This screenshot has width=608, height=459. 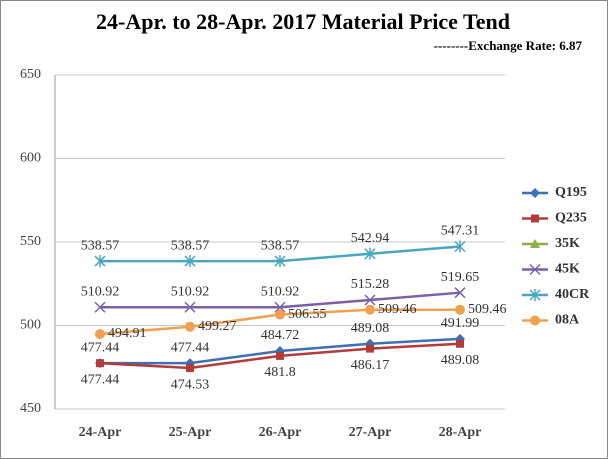 I want to click on y-tick-label: 650, so click(x=30, y=74).